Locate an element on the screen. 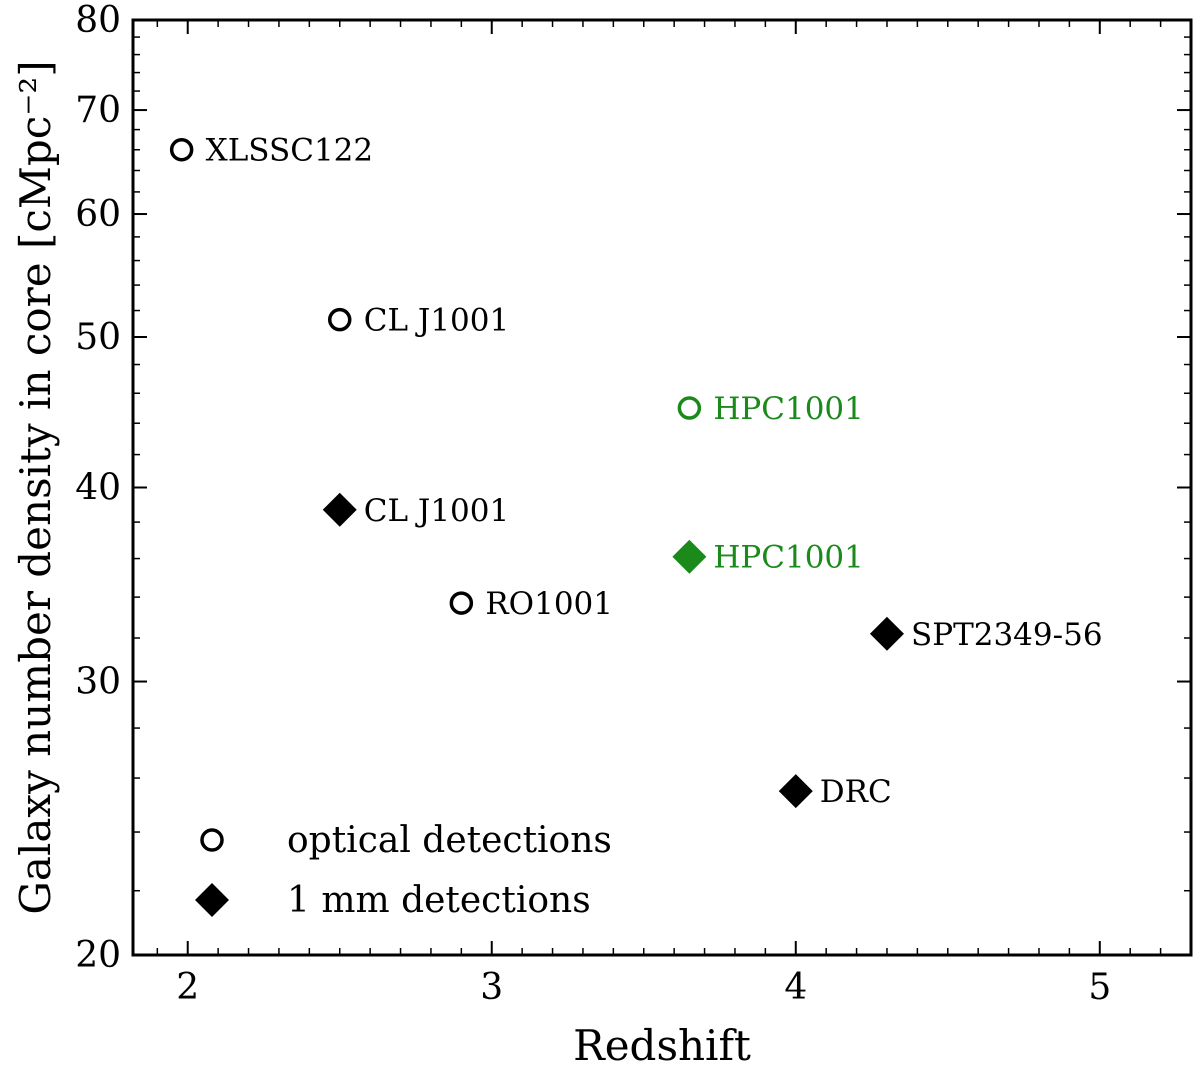 This screenshot has width=1200, height=1067. mm-point-hpc1001 is located at coordinates (689, 556).